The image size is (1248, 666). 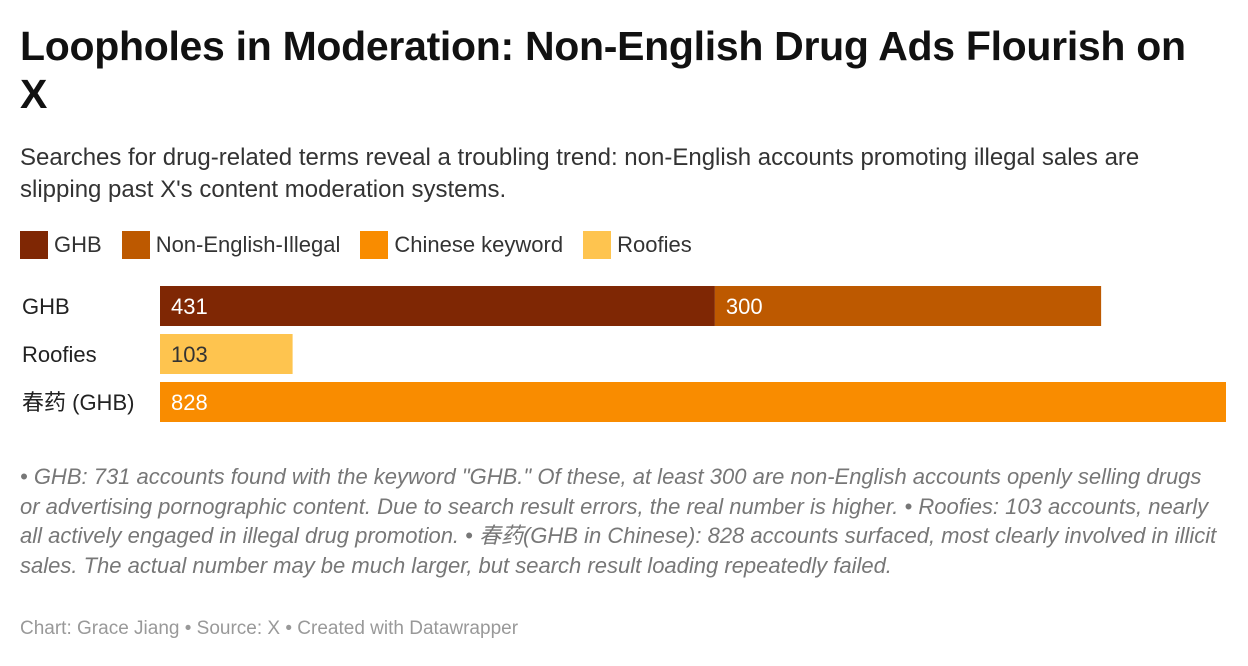 What do you see at coordinates (78, 244) in the screenshot?
I see `legend-label: GHB` at bounding box center [78, 244].